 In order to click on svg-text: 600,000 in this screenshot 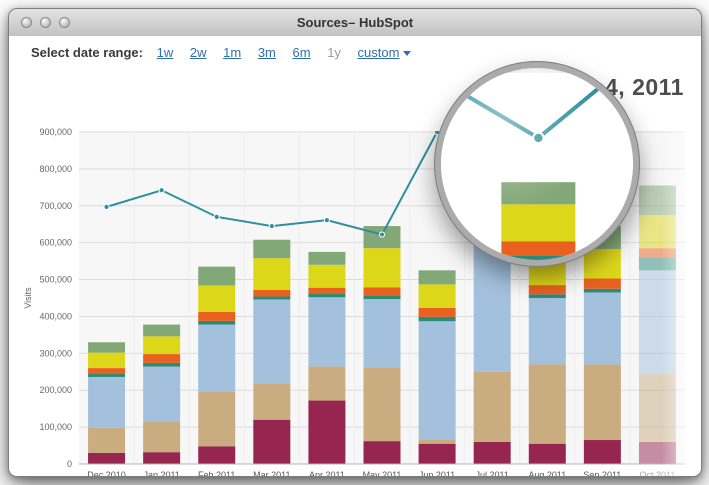, I will do `click(55, 243)`.